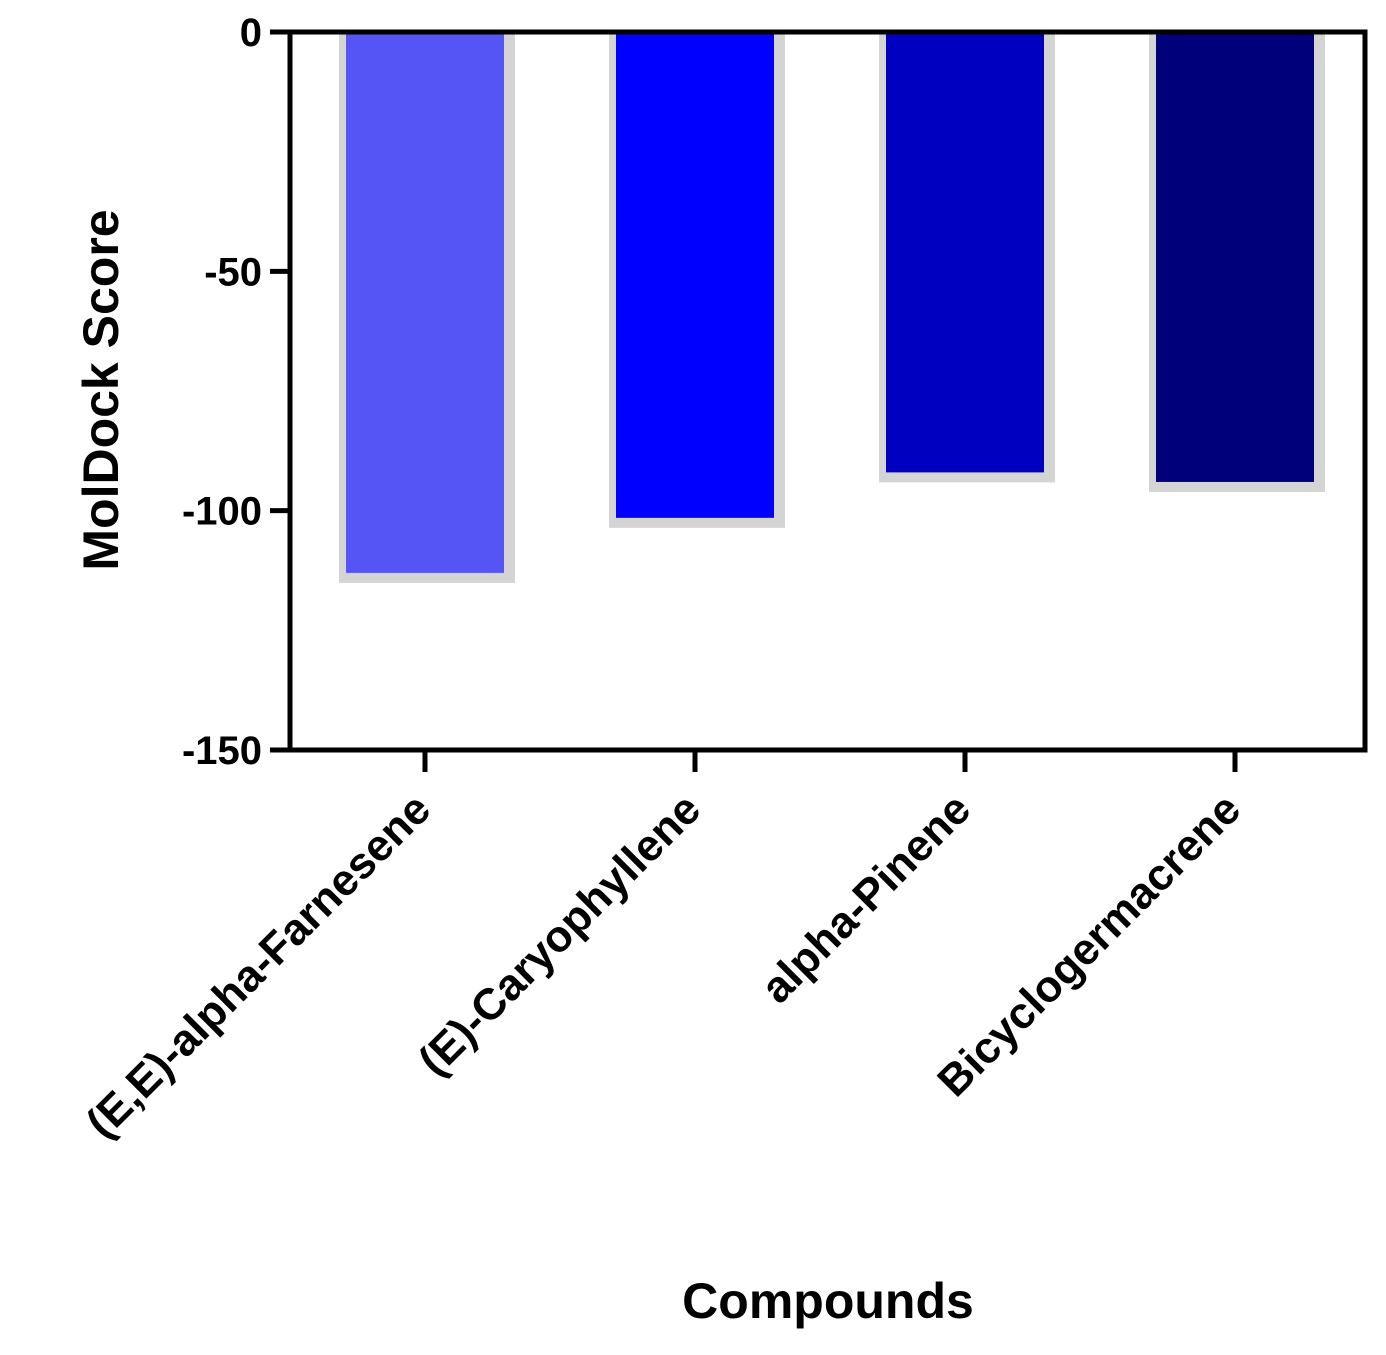 The width and height of the screenshot is (1386, 1355). What do you see at coordinates (233, 272) in the screenshot?
I see `y-tick-label: -50` at bounding box center [233, 272].